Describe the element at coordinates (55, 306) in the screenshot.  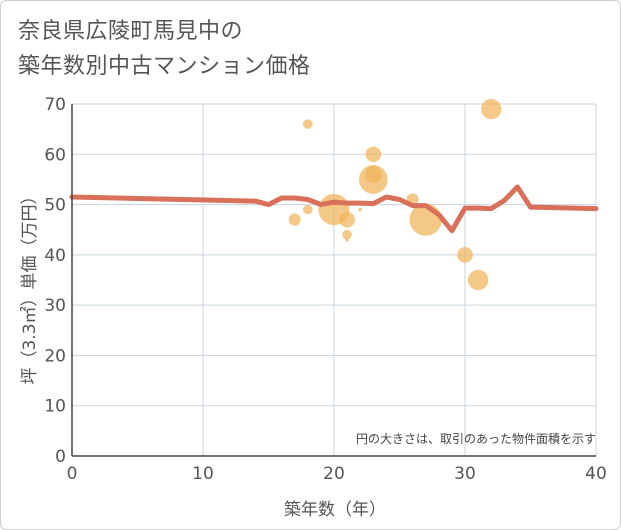
I see `y-tick-label: 30` at that location.